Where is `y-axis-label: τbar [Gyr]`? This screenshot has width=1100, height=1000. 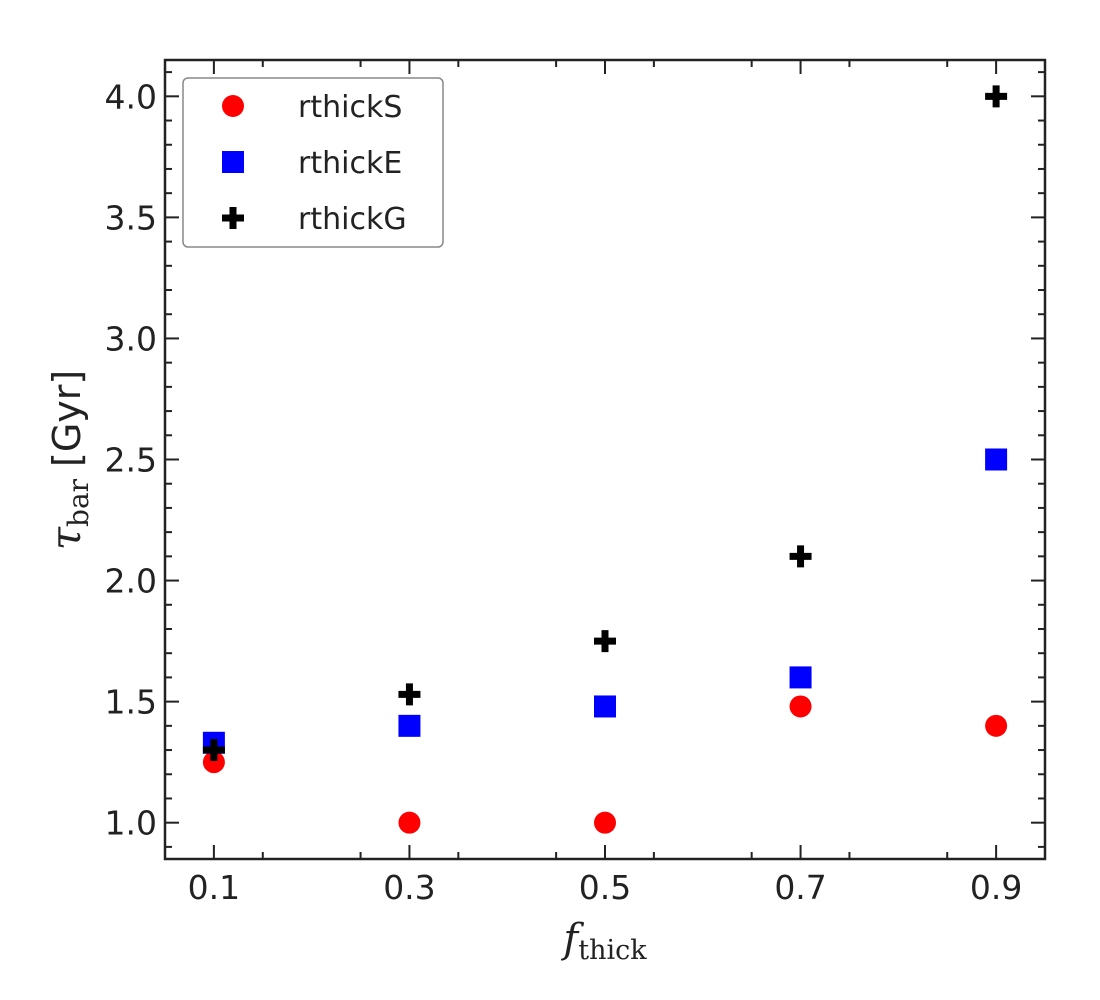 y-axis-label: τbar [Gyr] is located at coordinates (68, 460).